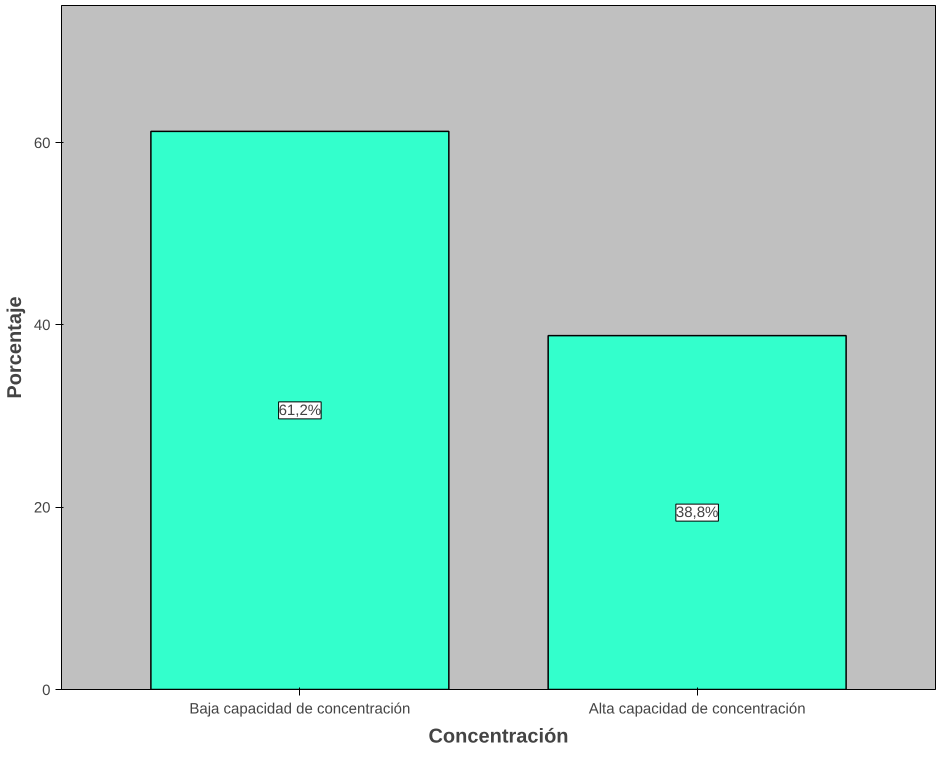 Image resolution: width=952 pixels, height=760 pixels. Describe the element at coordinates (697, 709) in the screenshot. I see `x-tick-label: Alta capacidad de concentración` at that location.